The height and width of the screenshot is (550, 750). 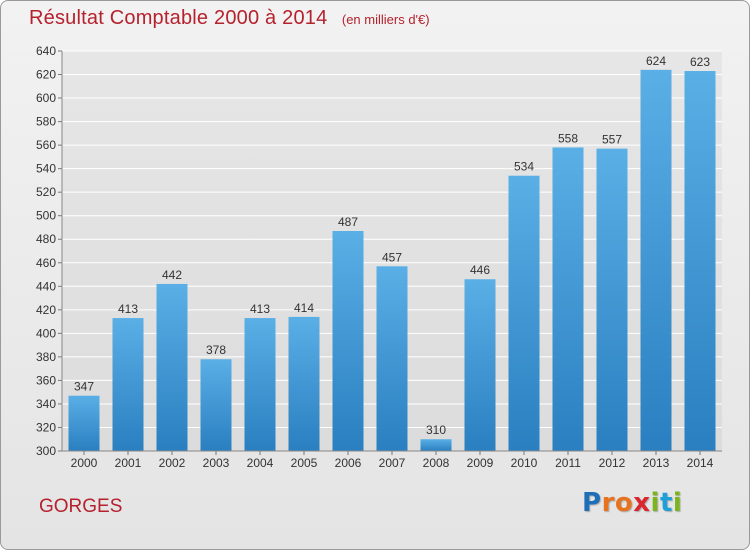 What do you see at coordinates (608, 503) in the screenshot?
I see `logo-letter: r` at bounding box center [608, 503].